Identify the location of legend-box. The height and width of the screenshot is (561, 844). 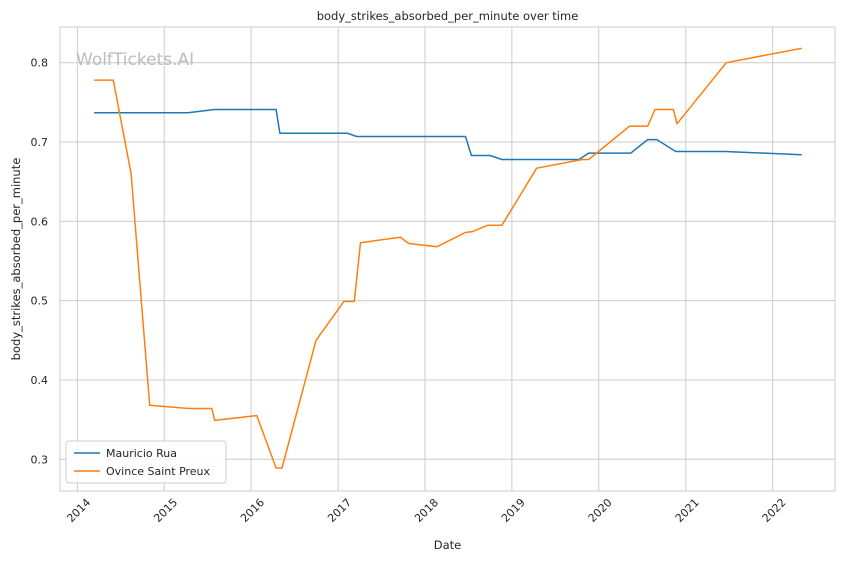
(146, 462).